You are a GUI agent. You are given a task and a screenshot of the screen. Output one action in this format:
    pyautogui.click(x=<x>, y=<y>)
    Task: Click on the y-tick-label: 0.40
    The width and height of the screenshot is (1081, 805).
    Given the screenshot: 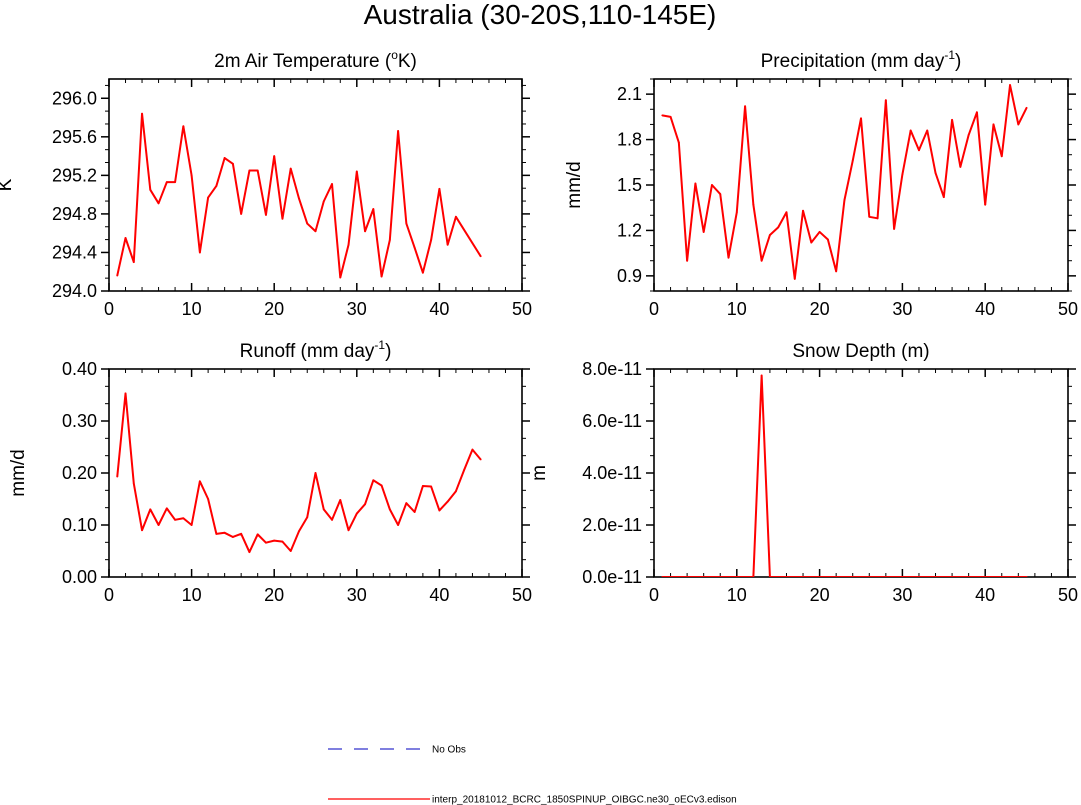 What is the action you would take?
    pyautogui.click(x=79, y=369)
    